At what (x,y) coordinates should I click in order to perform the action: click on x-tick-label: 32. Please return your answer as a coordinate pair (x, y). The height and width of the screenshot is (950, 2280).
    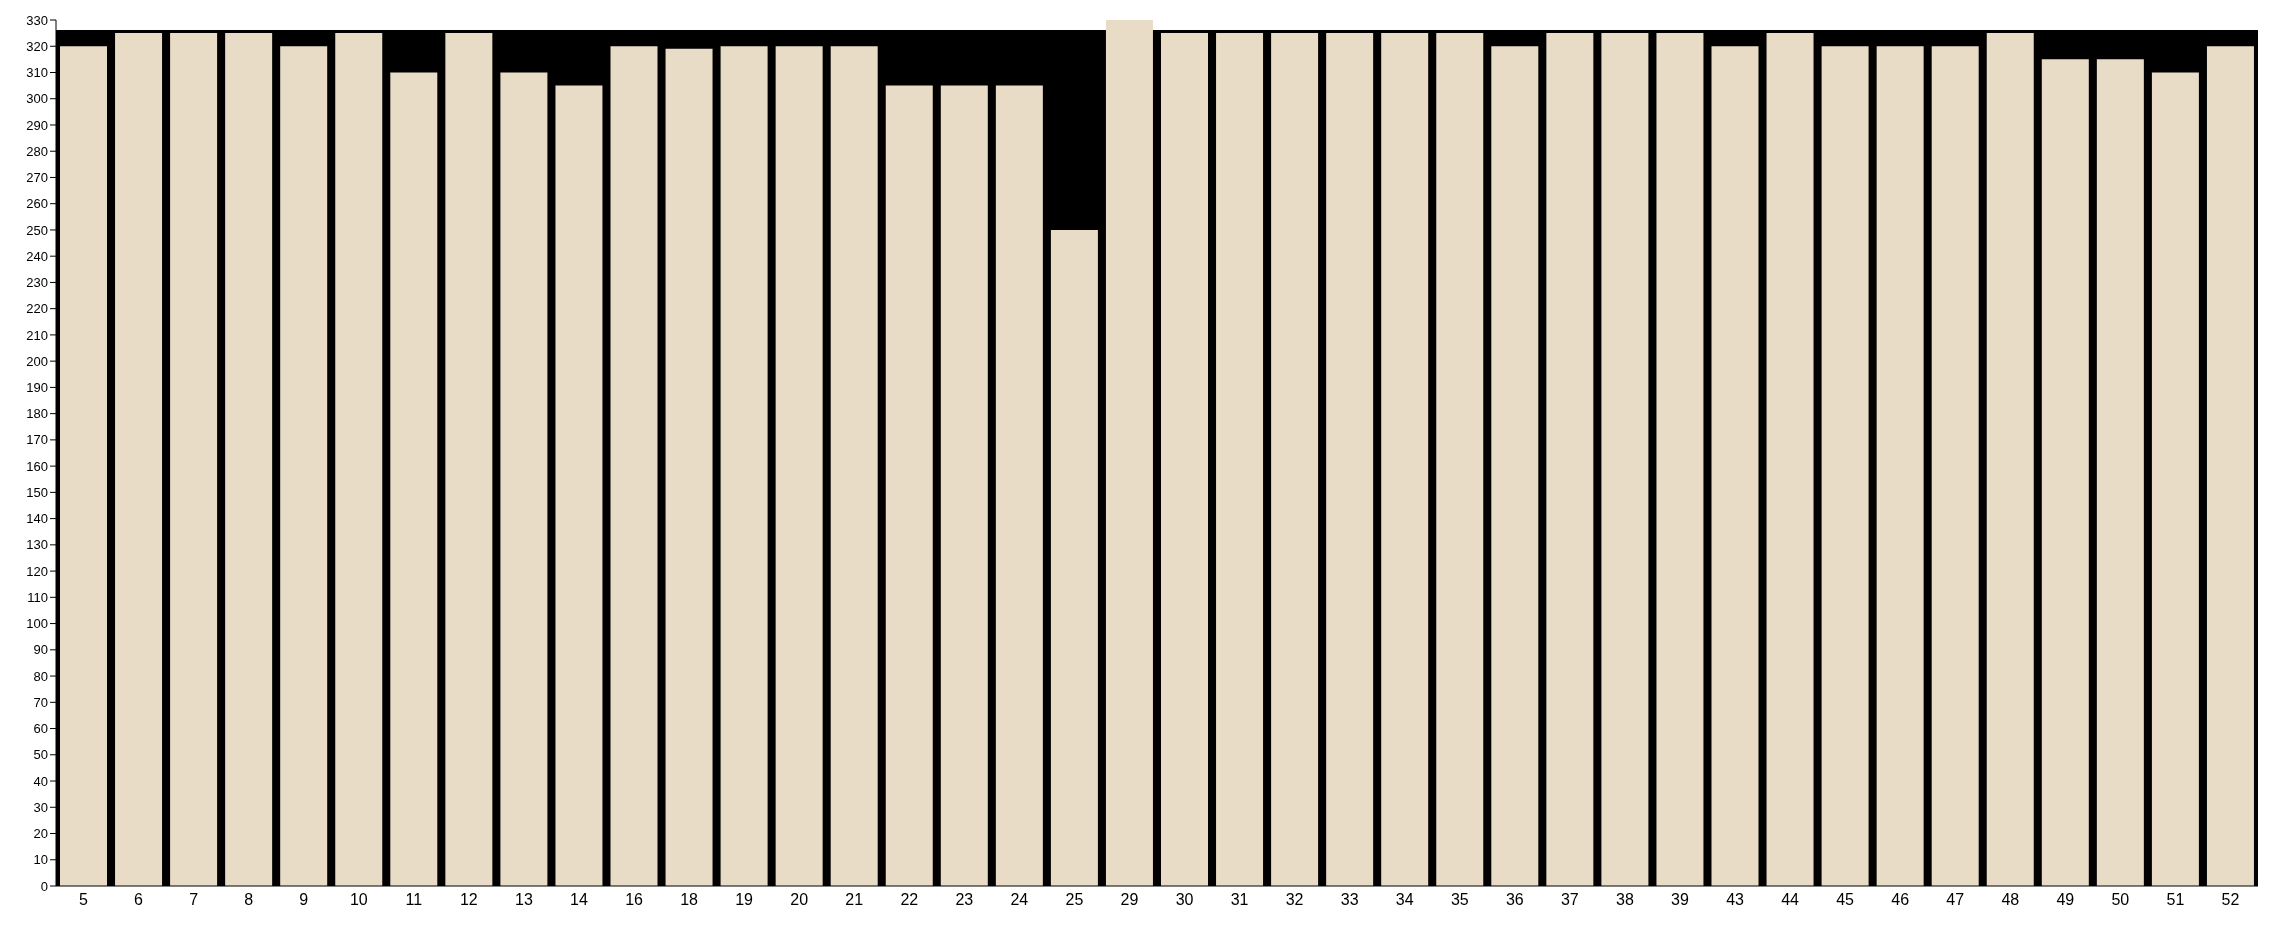
    Looking at the image, I should click on (1294, 900).